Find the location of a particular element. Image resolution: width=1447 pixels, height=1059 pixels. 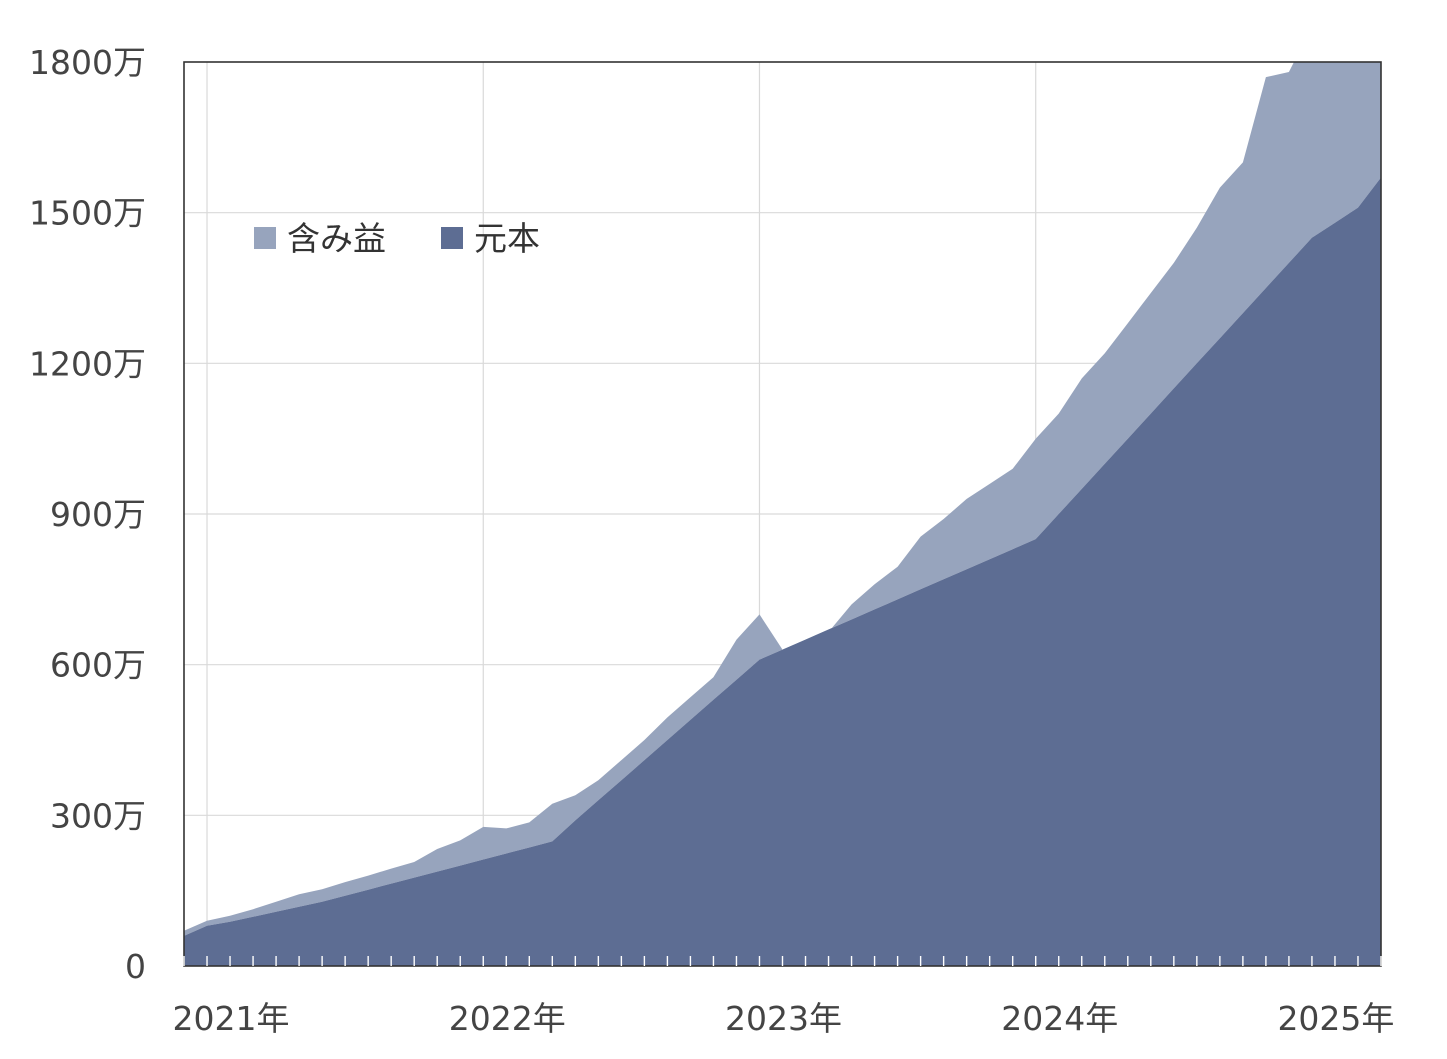

legend-label: 元本 is located at coordinates (507, 238).